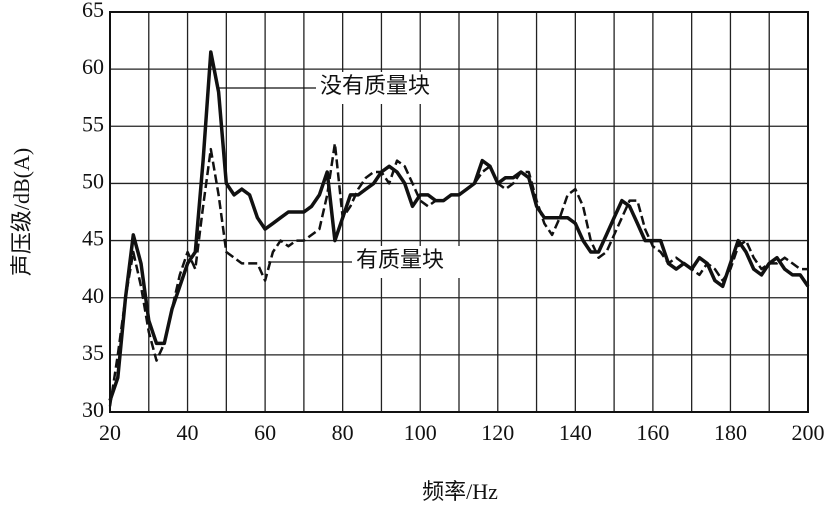 This screenshot has width=829, height=511. What do you see at coordinates (808, 432) in the screenshot?
I see `x-tick-label: 200` at bounding box center [808, 432].